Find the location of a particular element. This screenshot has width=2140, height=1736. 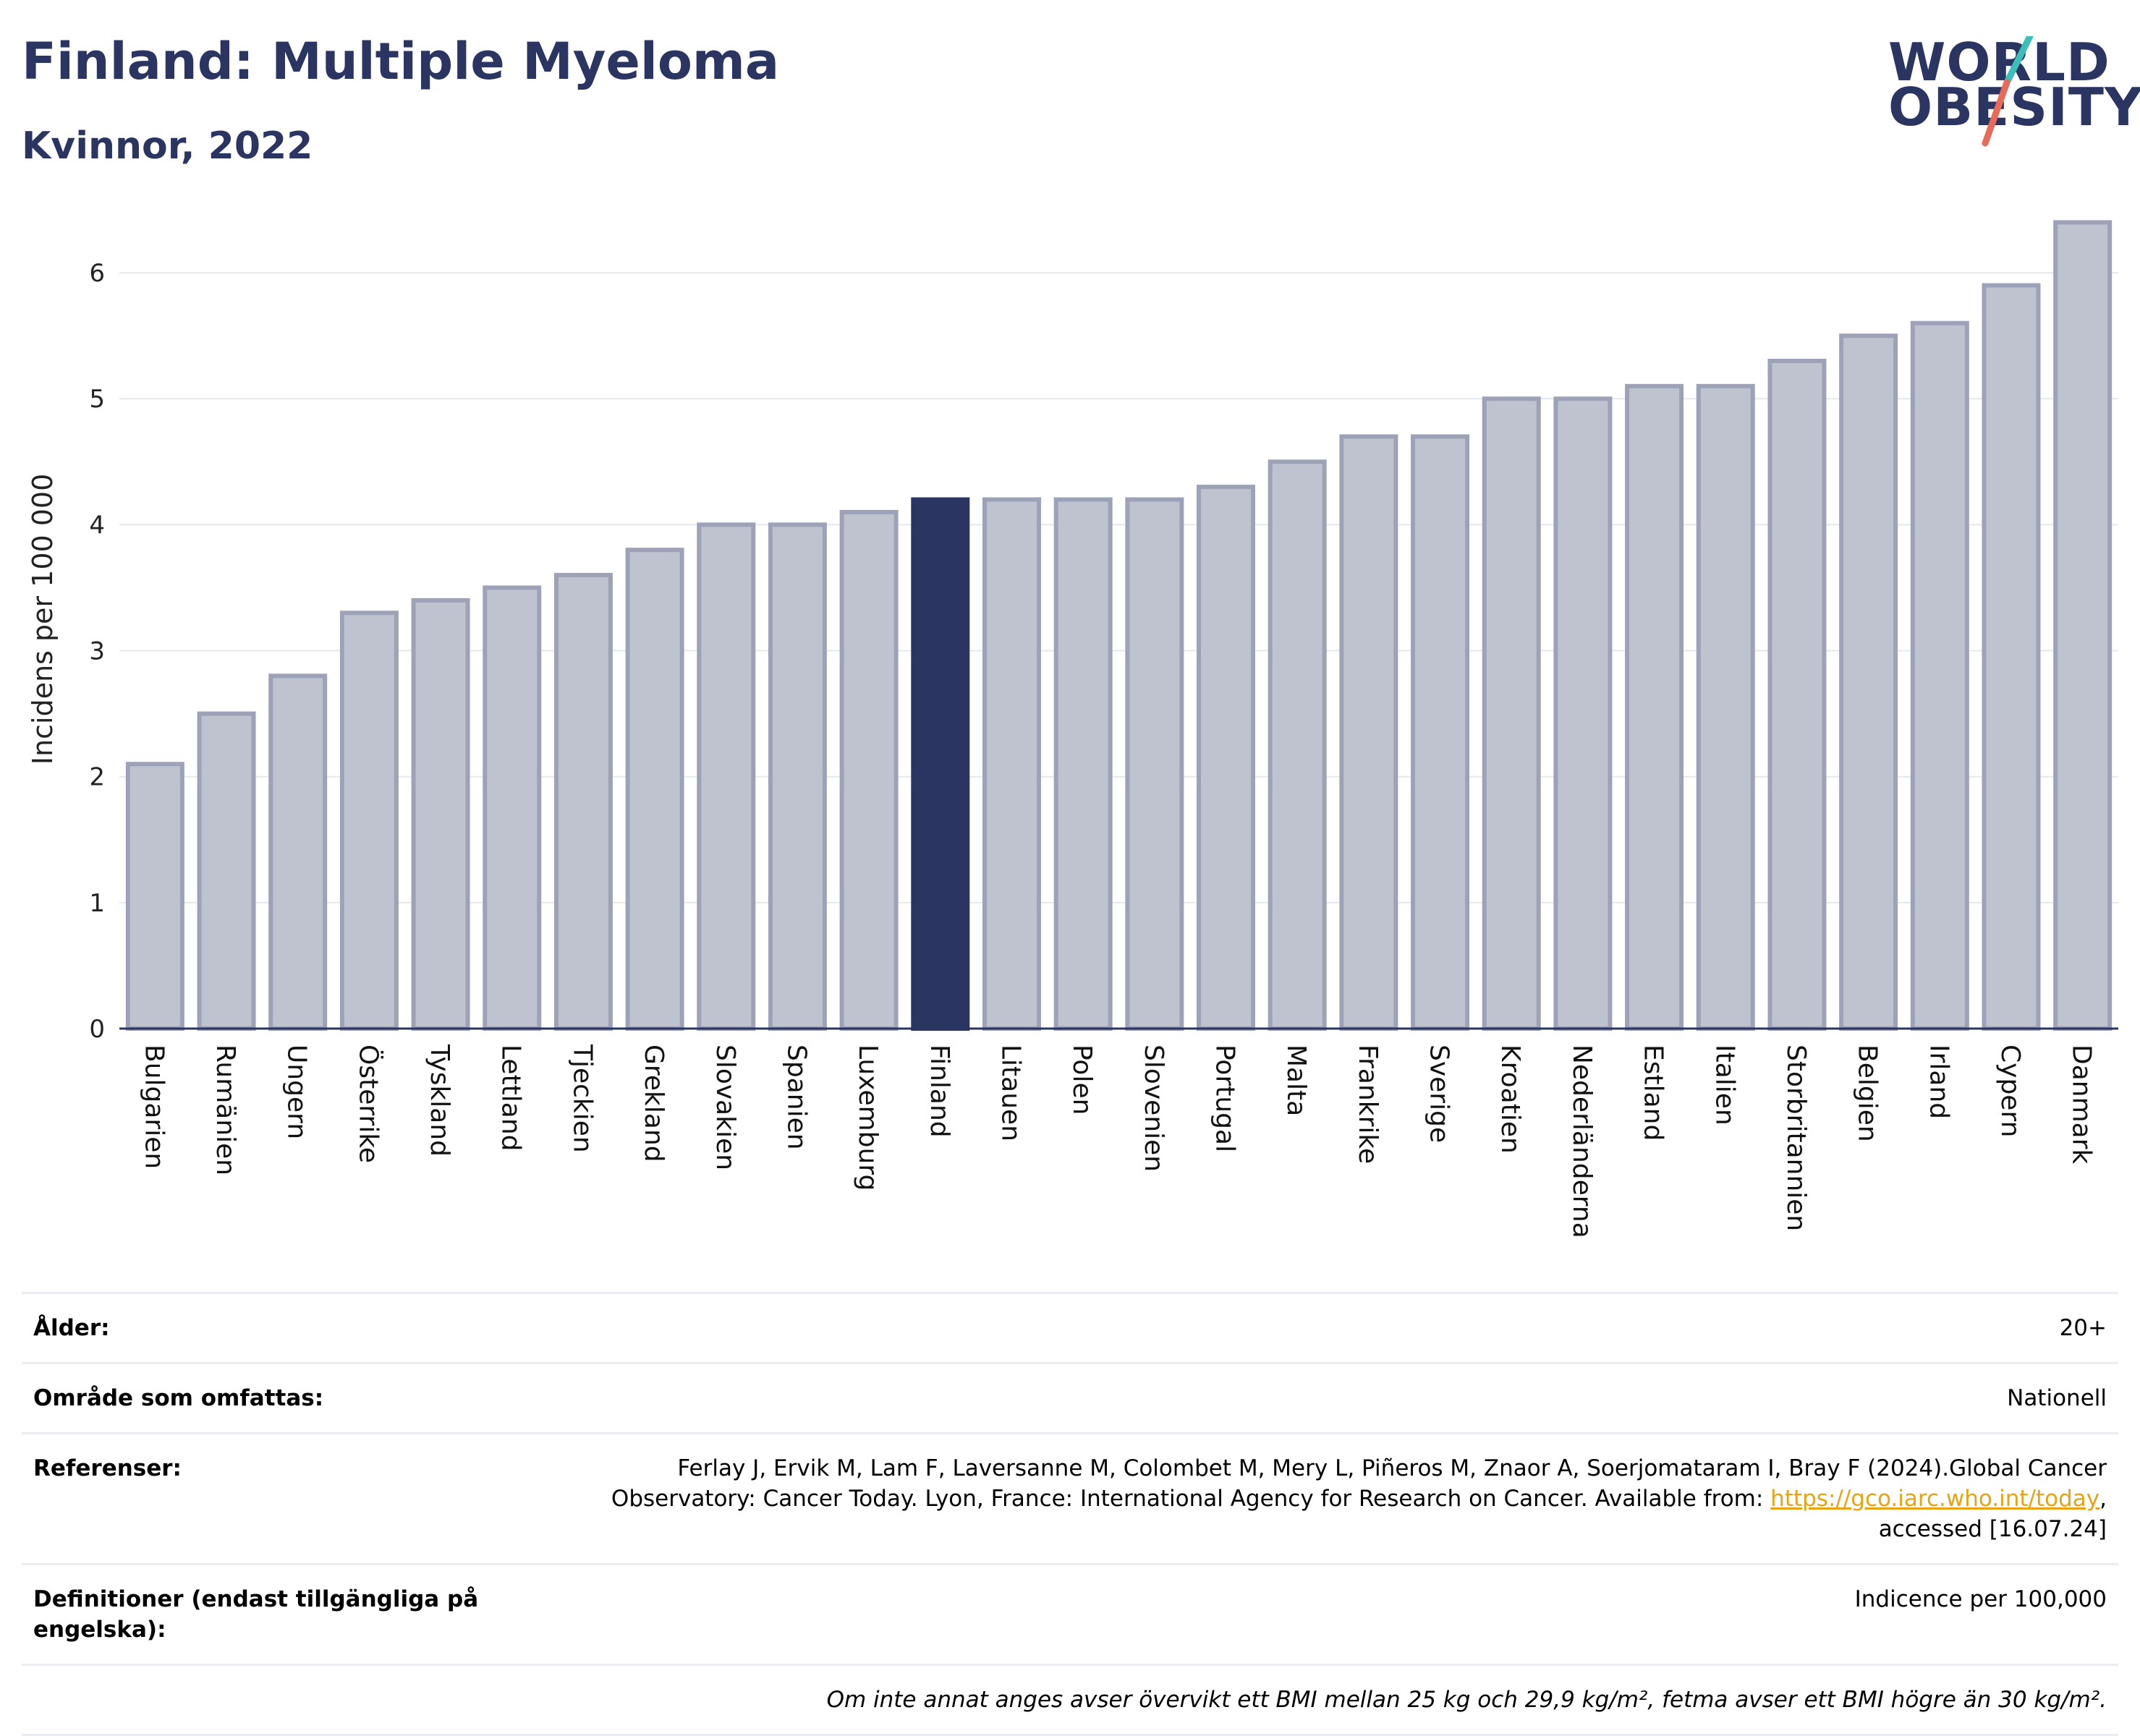

x-tick-label: Bulgarien is located at coordinates (154, 1107).